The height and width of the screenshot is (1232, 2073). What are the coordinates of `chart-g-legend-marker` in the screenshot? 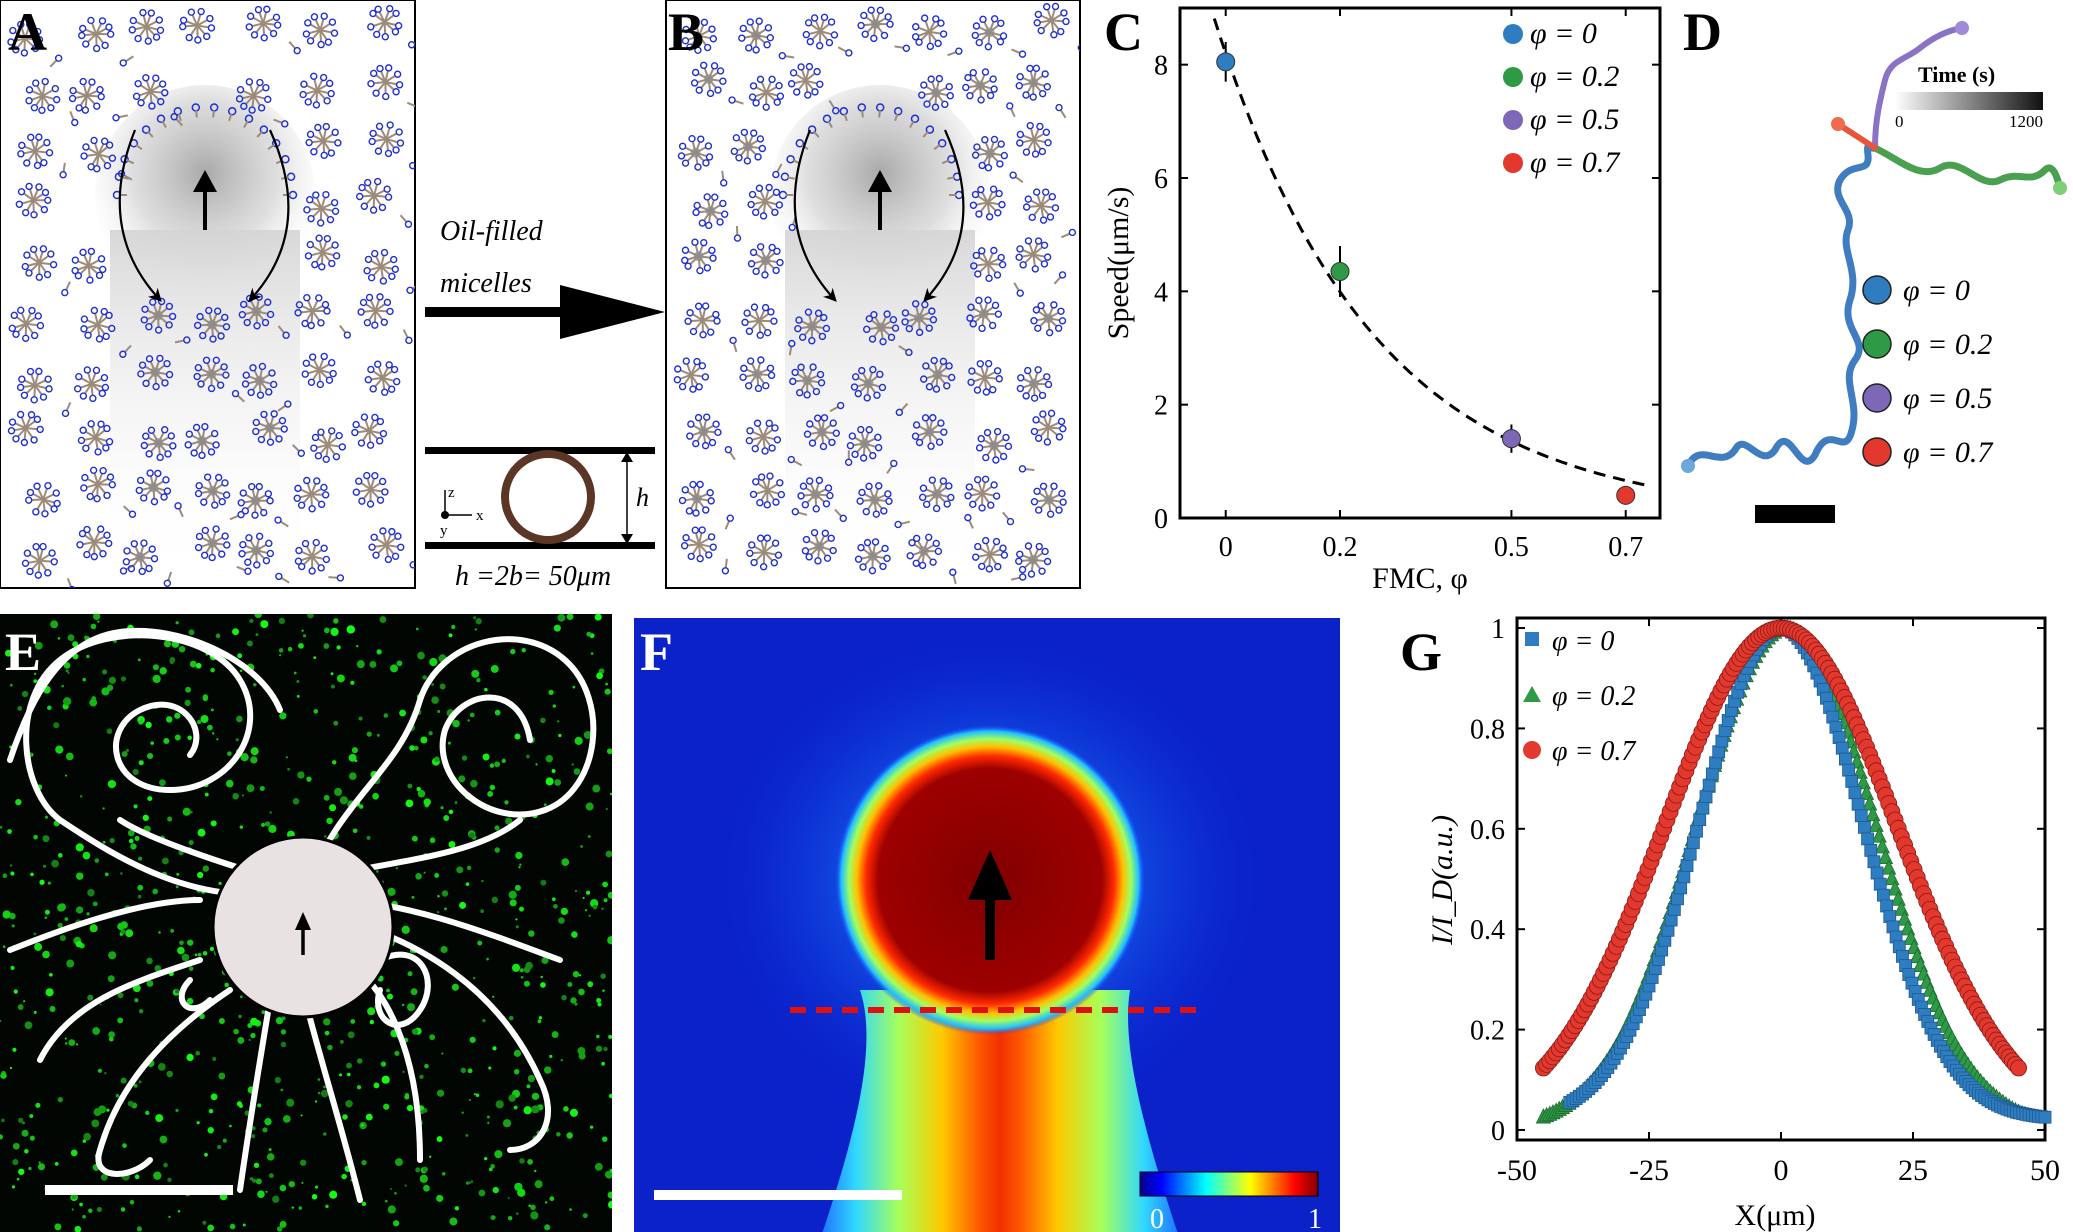 It's located at (1532, 639).